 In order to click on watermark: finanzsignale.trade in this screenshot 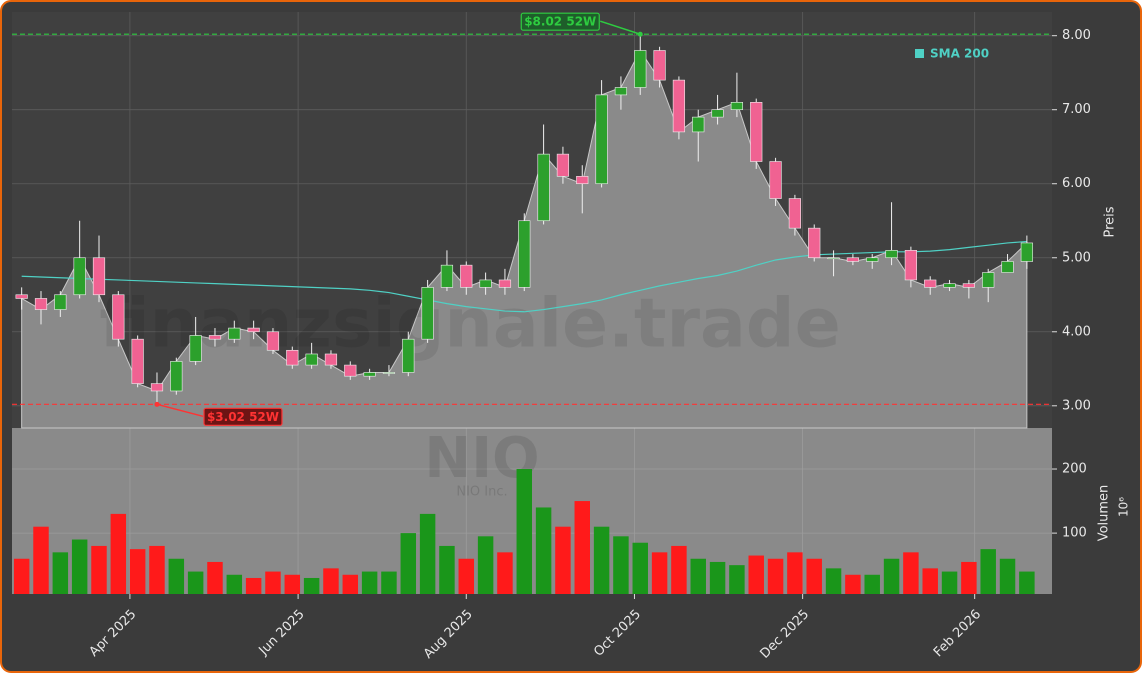, I will do `click(469, 324)`.